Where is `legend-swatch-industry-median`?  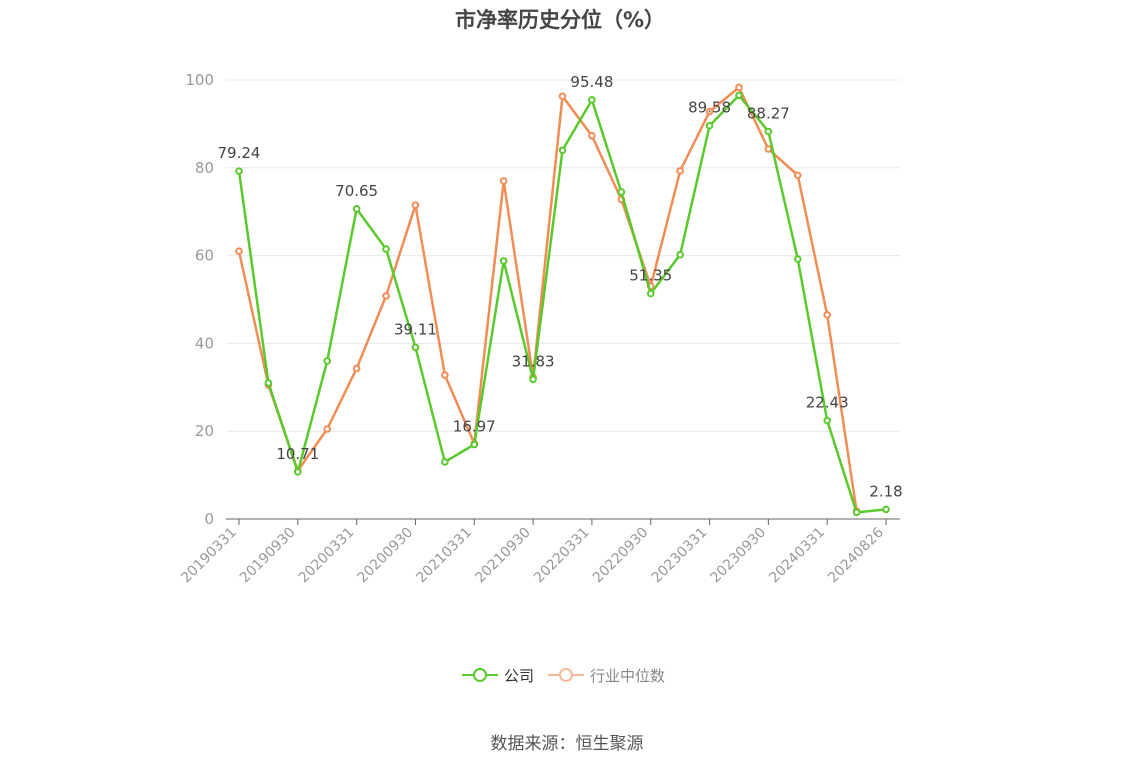
legend-swatch-industry-median is located at coordinates (566, 675).